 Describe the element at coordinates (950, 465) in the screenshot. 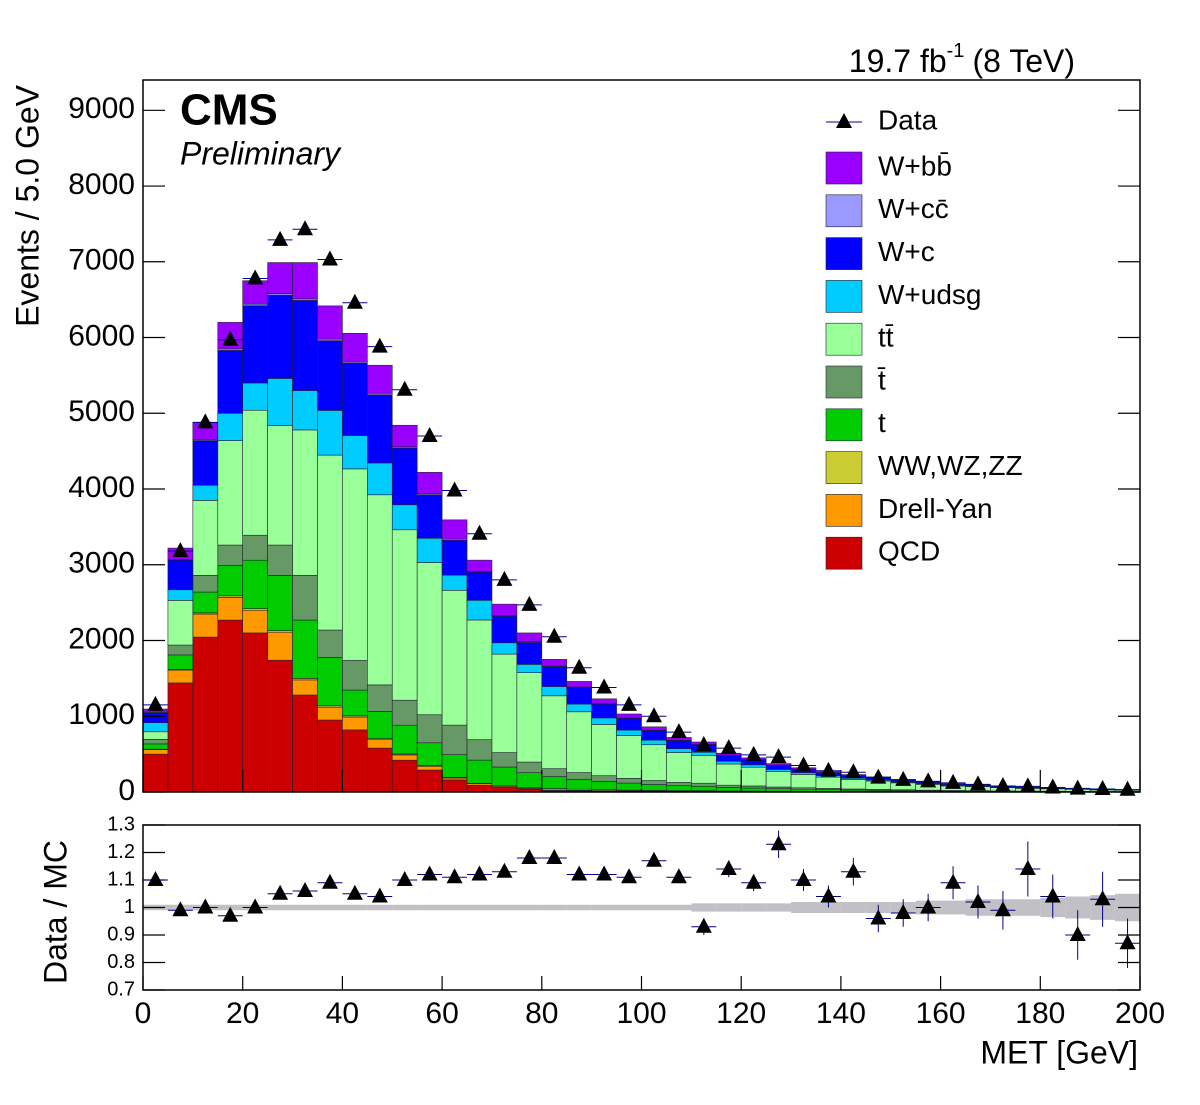

I see `legend-label: WW,WZ,ZZ` at that location.